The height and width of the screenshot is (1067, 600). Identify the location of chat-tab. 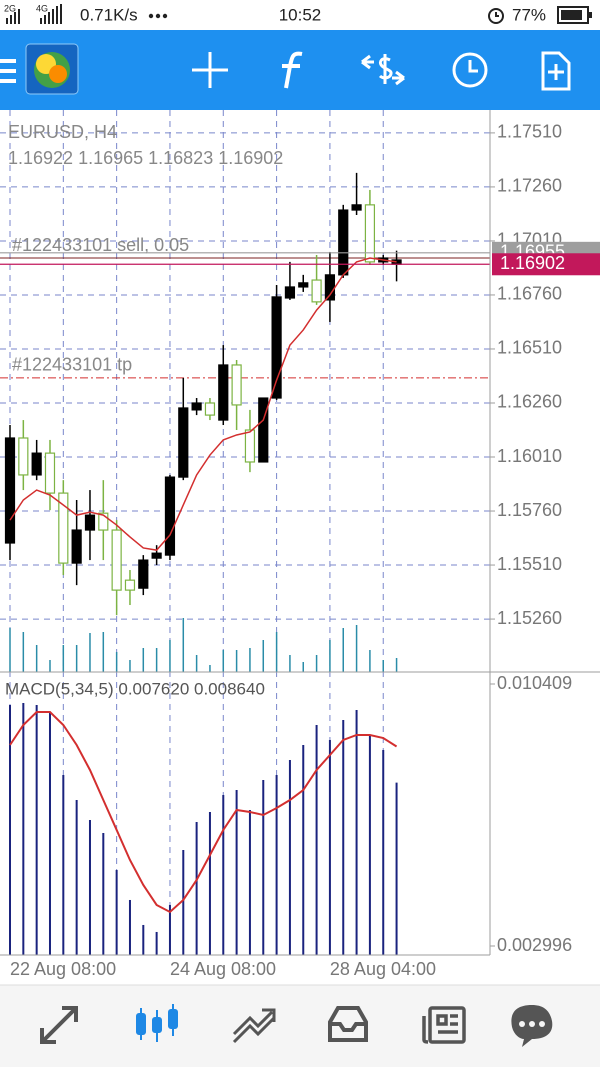
(532, 1026).